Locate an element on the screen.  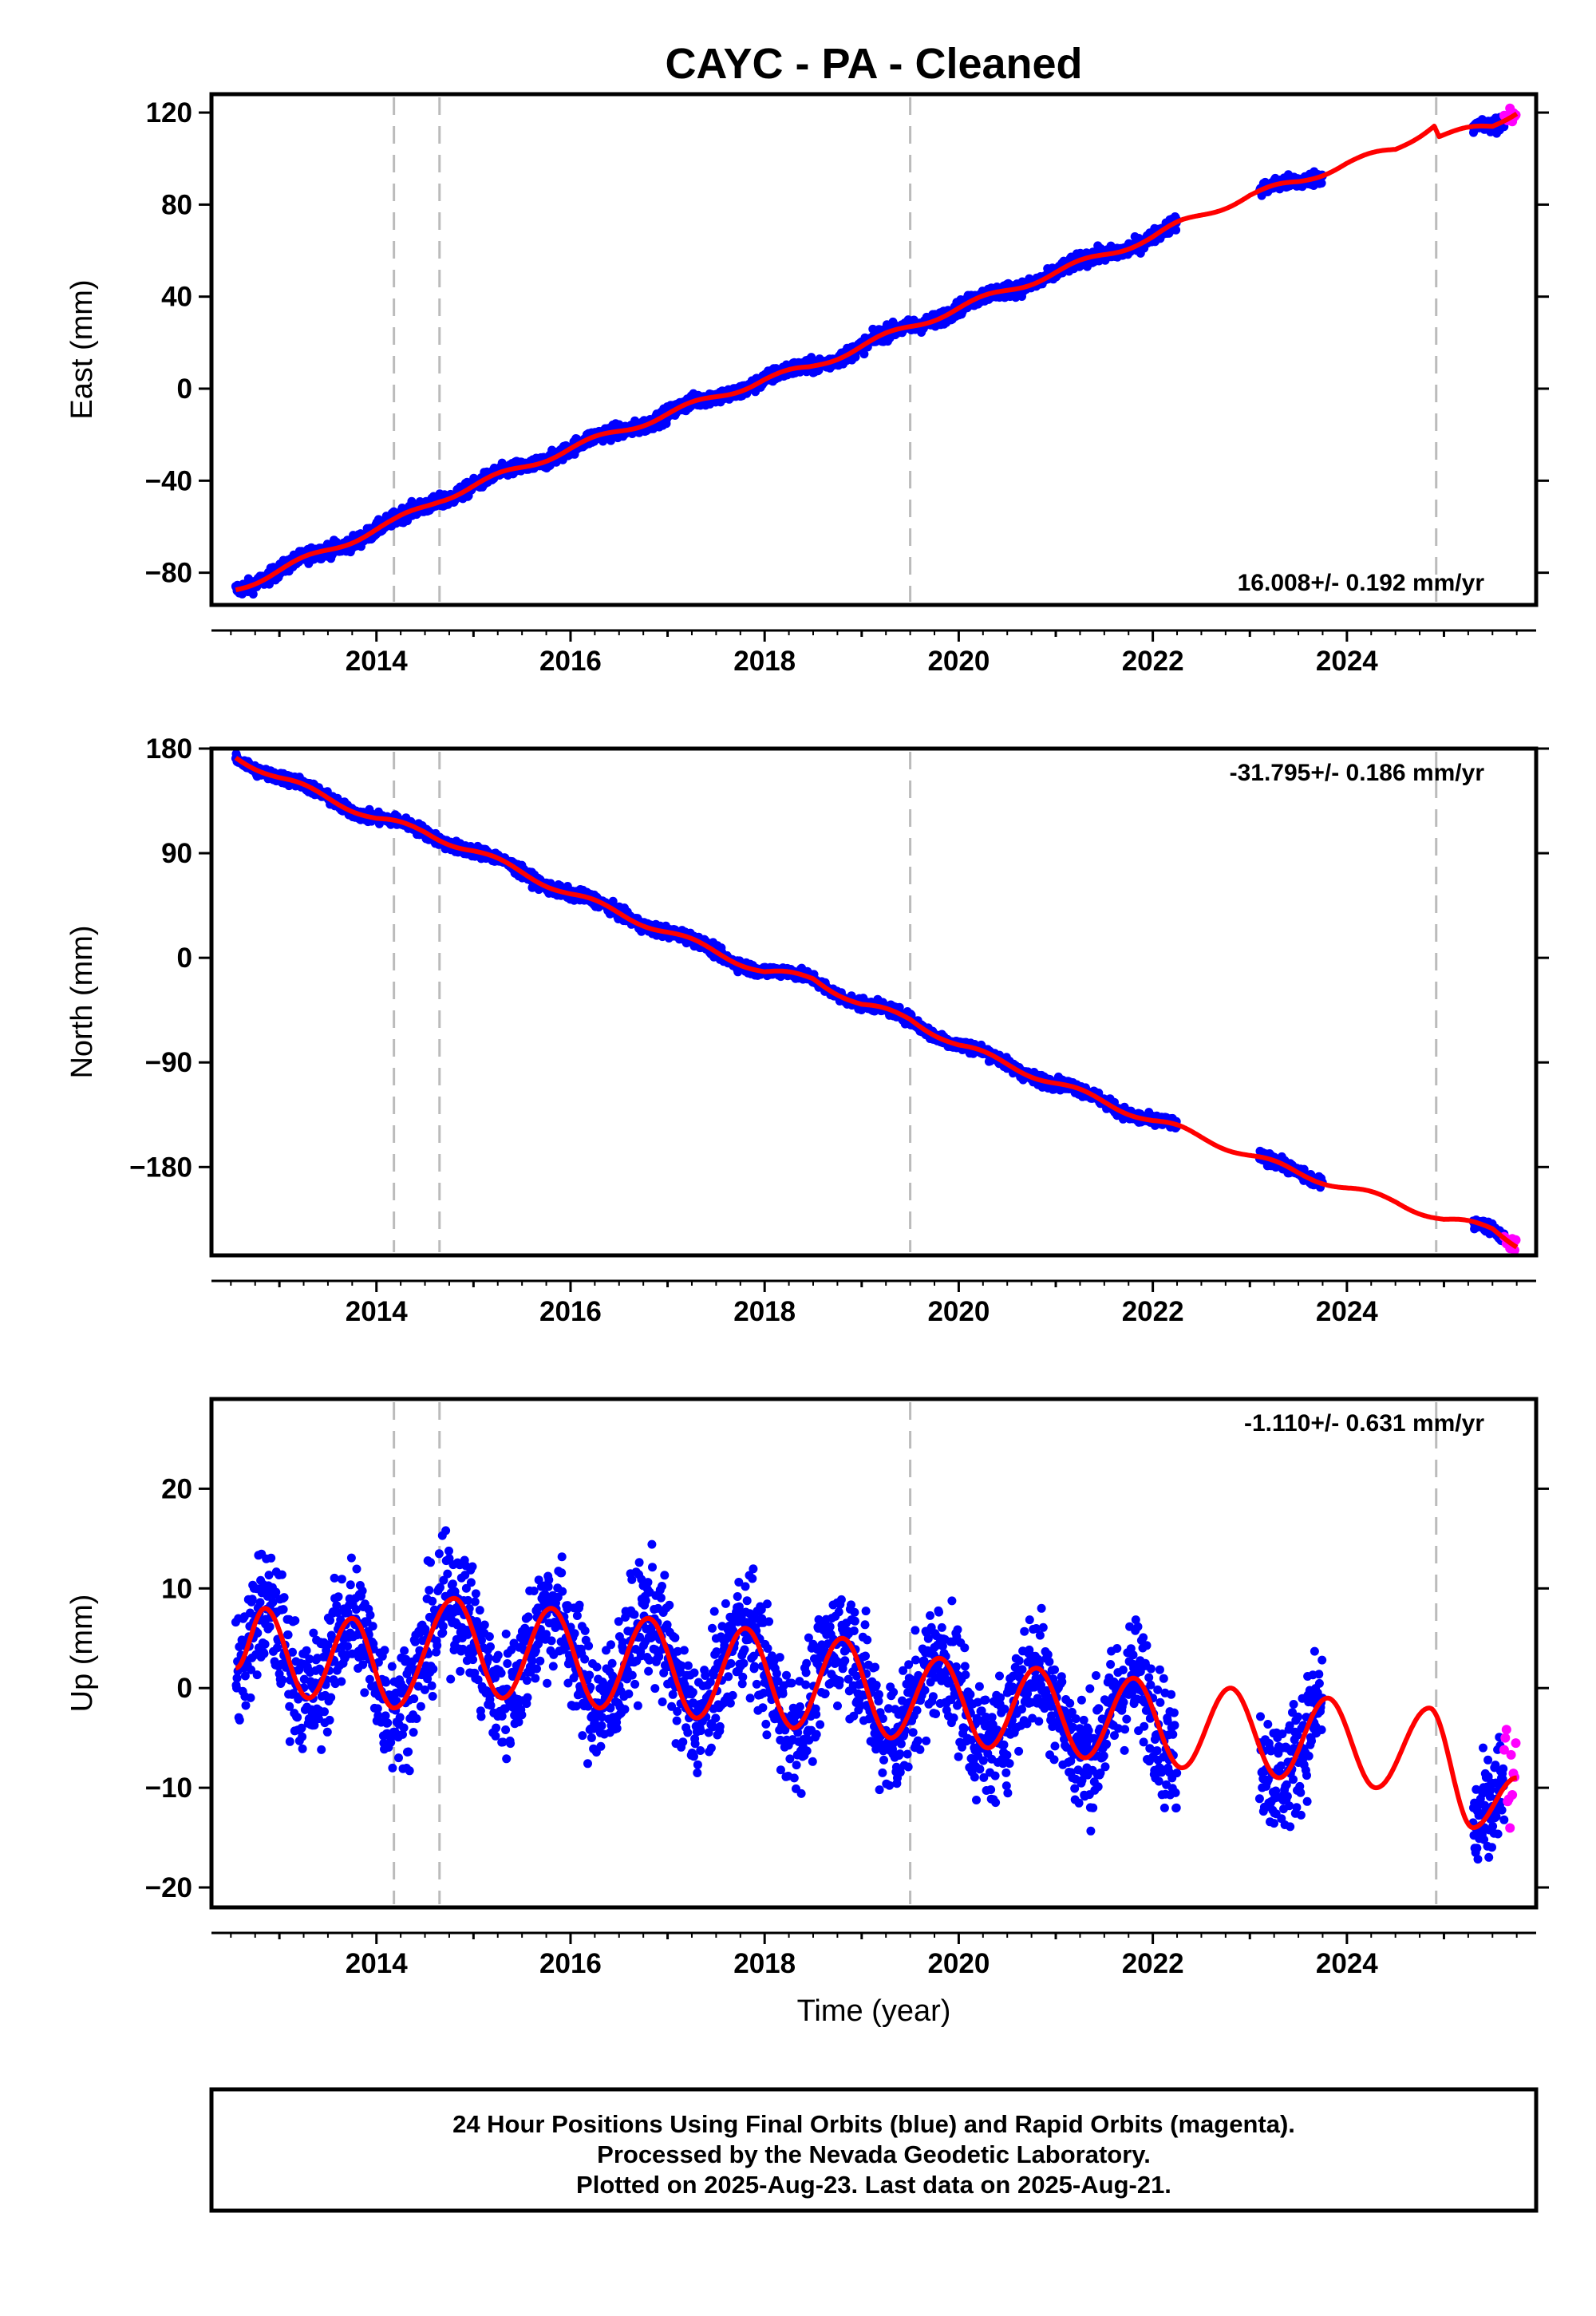
y-tick-label: −80 is located at coordinates (168, 573).